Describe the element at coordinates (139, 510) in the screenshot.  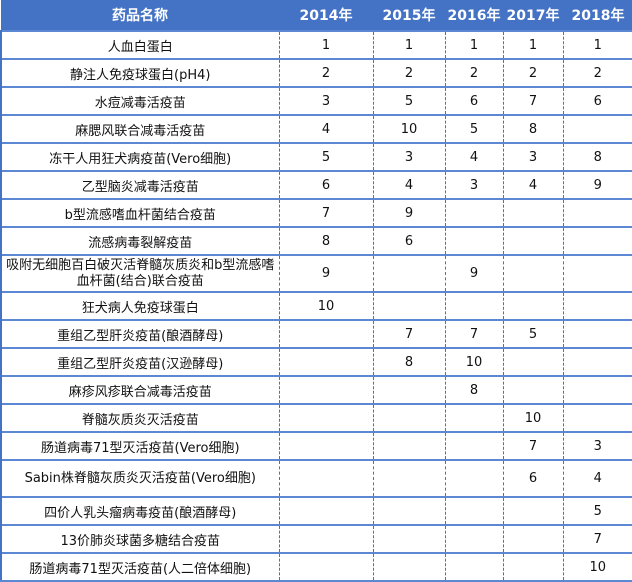
I see `drug-name-cell: 四价人乳头瘤病毒疫苗(酿酒酵母)` at that location.